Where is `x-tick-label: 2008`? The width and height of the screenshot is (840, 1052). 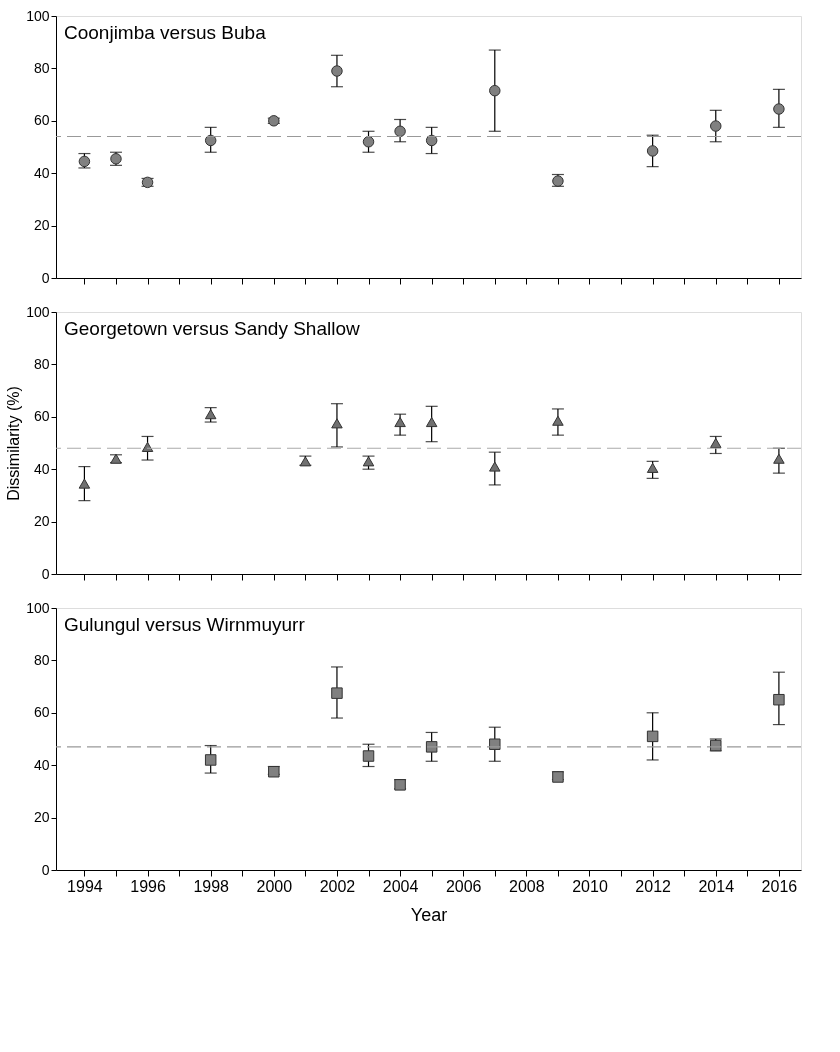 x-tick-label: 2008 is located at coordinates (527, 886).